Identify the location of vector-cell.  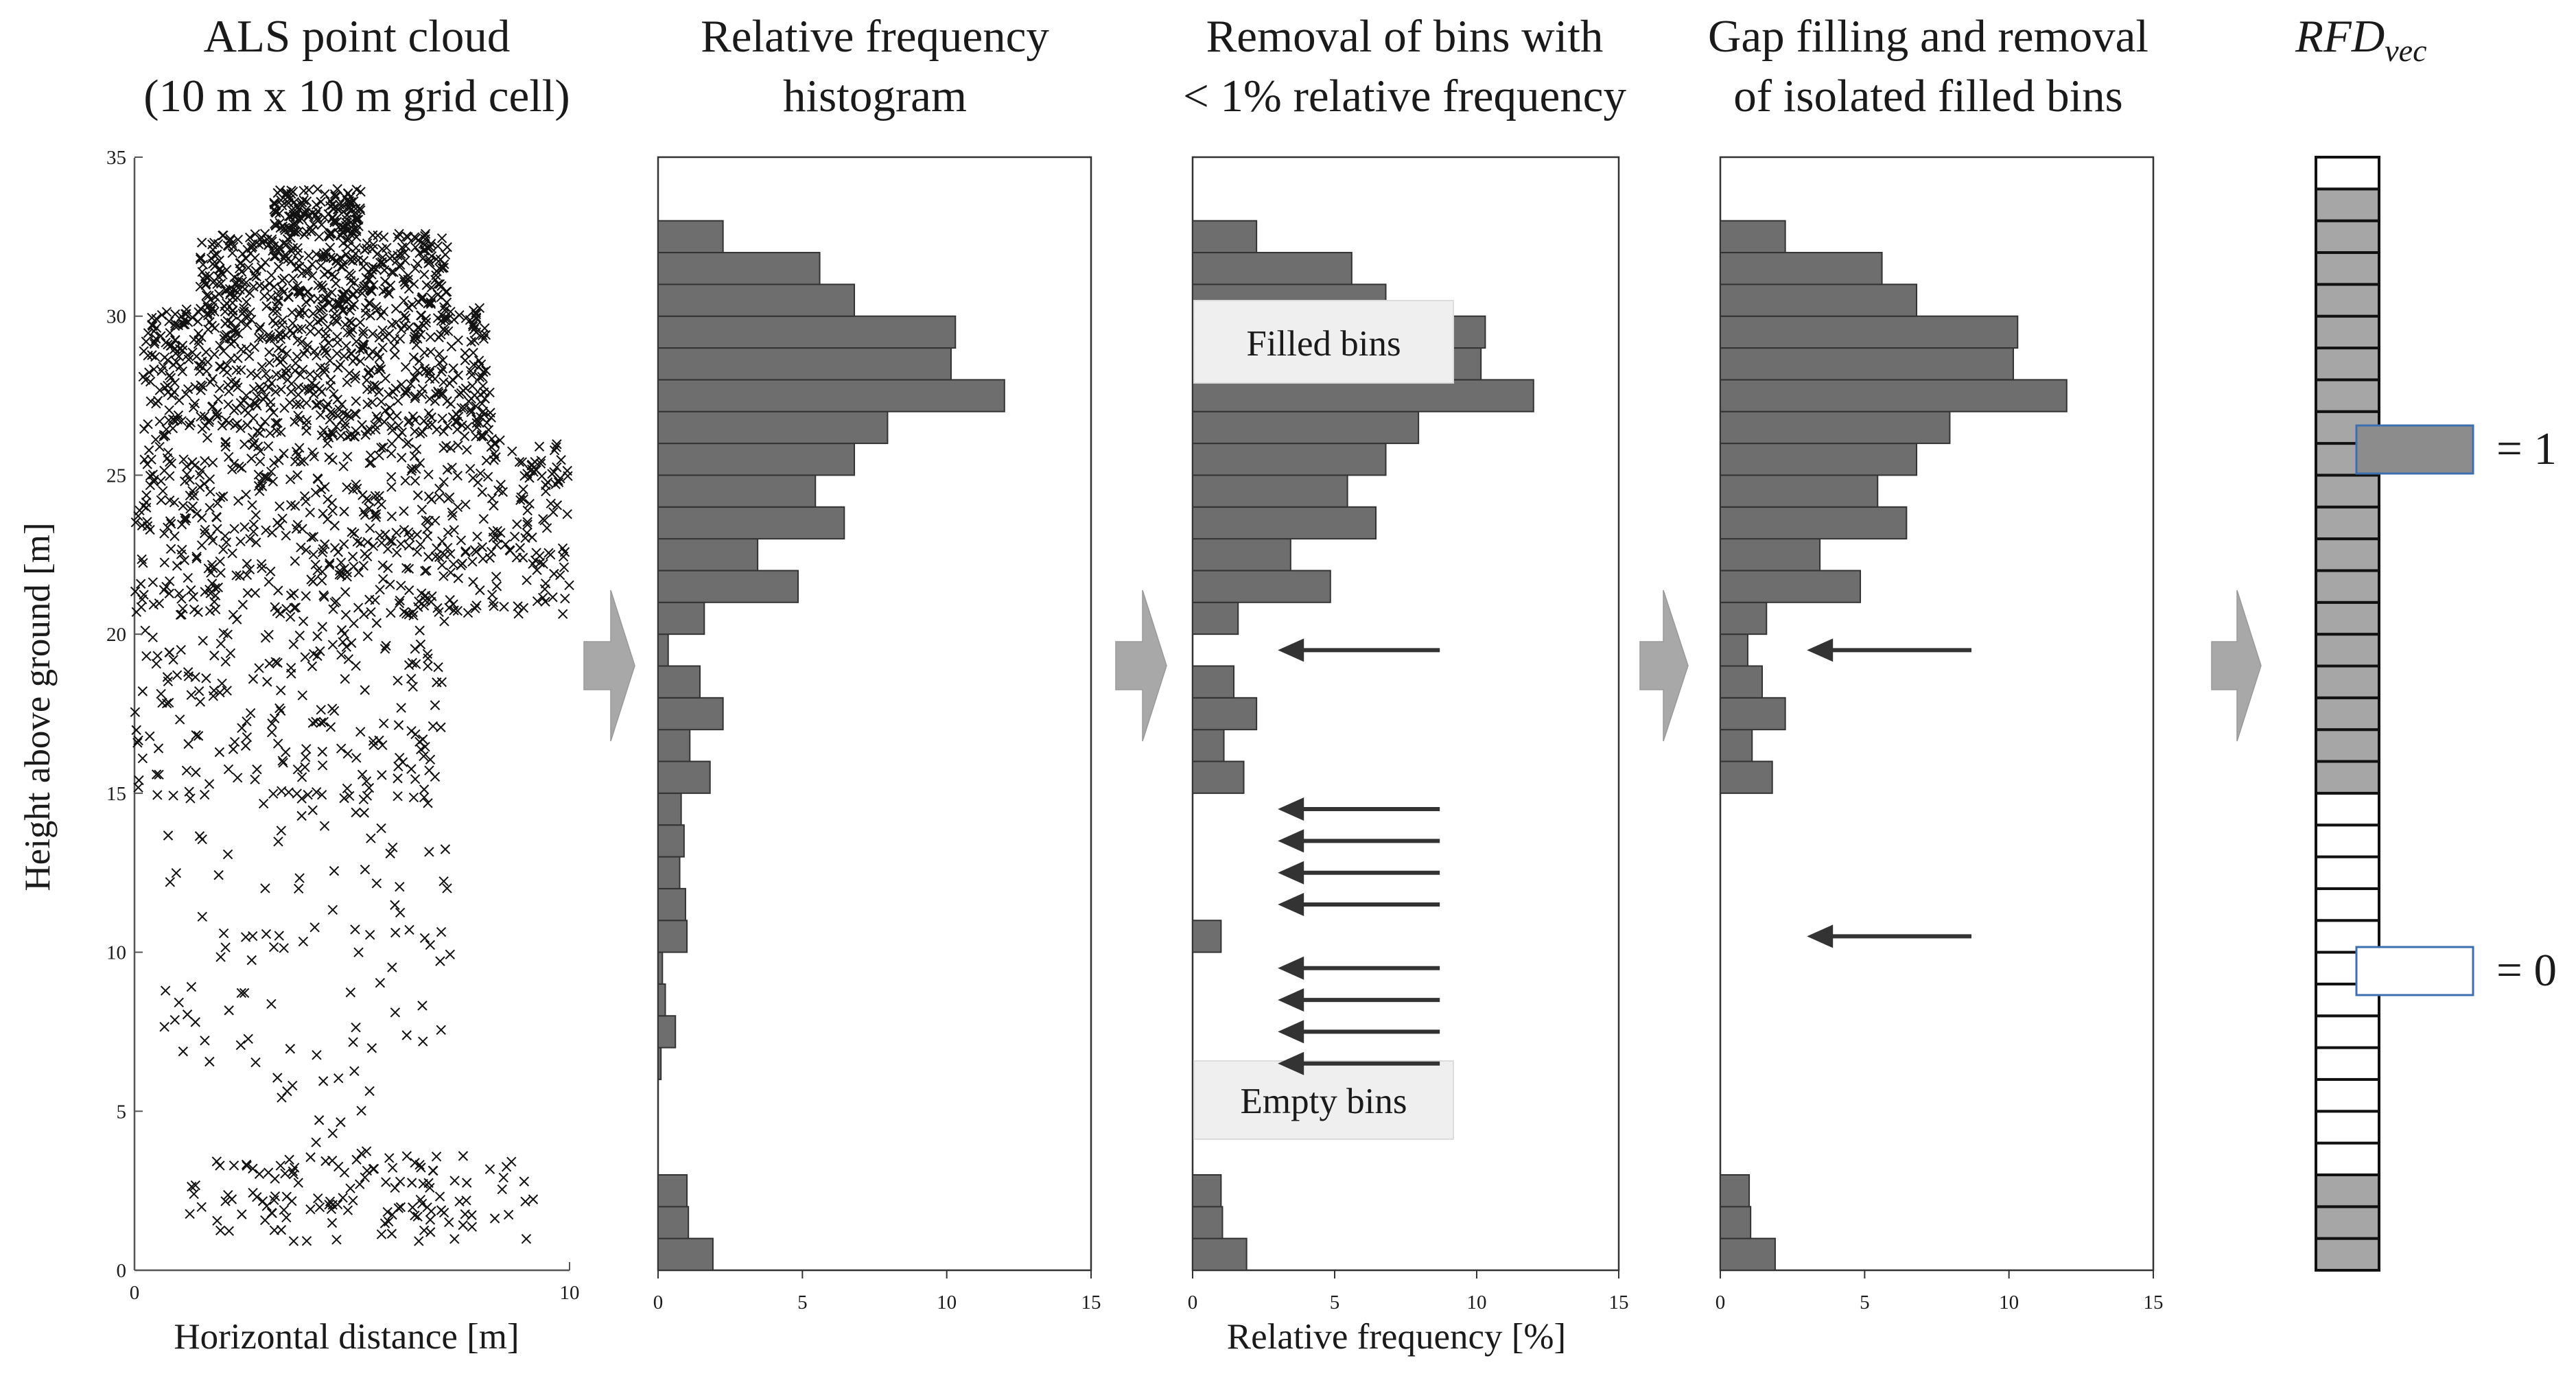
(2347, 554).